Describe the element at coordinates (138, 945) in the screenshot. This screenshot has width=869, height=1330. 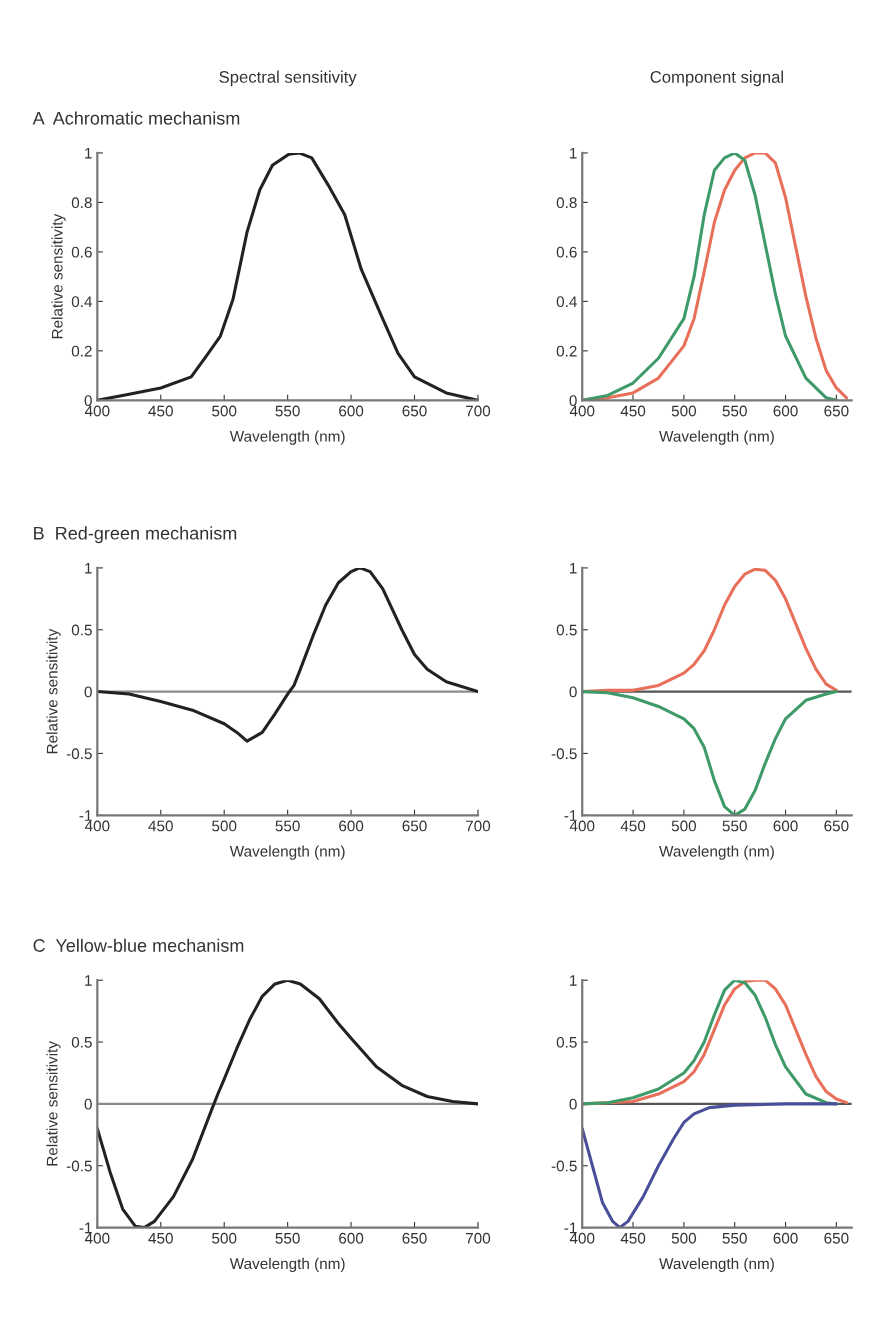
I see `chart-title: C Yellow-blue mechanism` at that location.